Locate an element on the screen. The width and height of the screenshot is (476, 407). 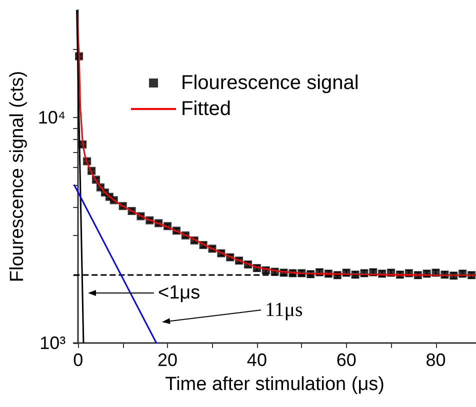
x-tick-label: 0 is located at coordinates (78, 360).